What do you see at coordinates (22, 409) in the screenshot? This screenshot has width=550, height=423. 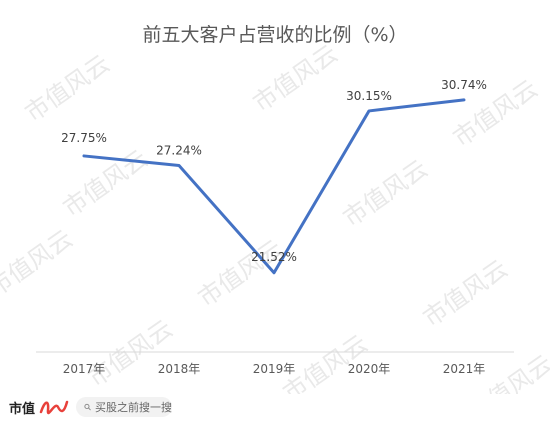 I see `brand-logo-text: 市值` at bounding box center [22, 409].